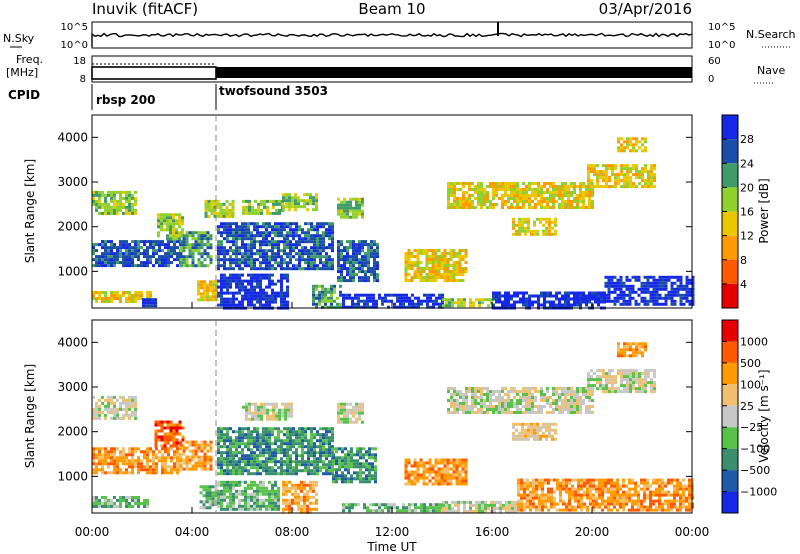  What do you see at coordinates (79, 61) in the screenshot?
I see `freq-tick-top: 18` at bounding box center [79, 61].